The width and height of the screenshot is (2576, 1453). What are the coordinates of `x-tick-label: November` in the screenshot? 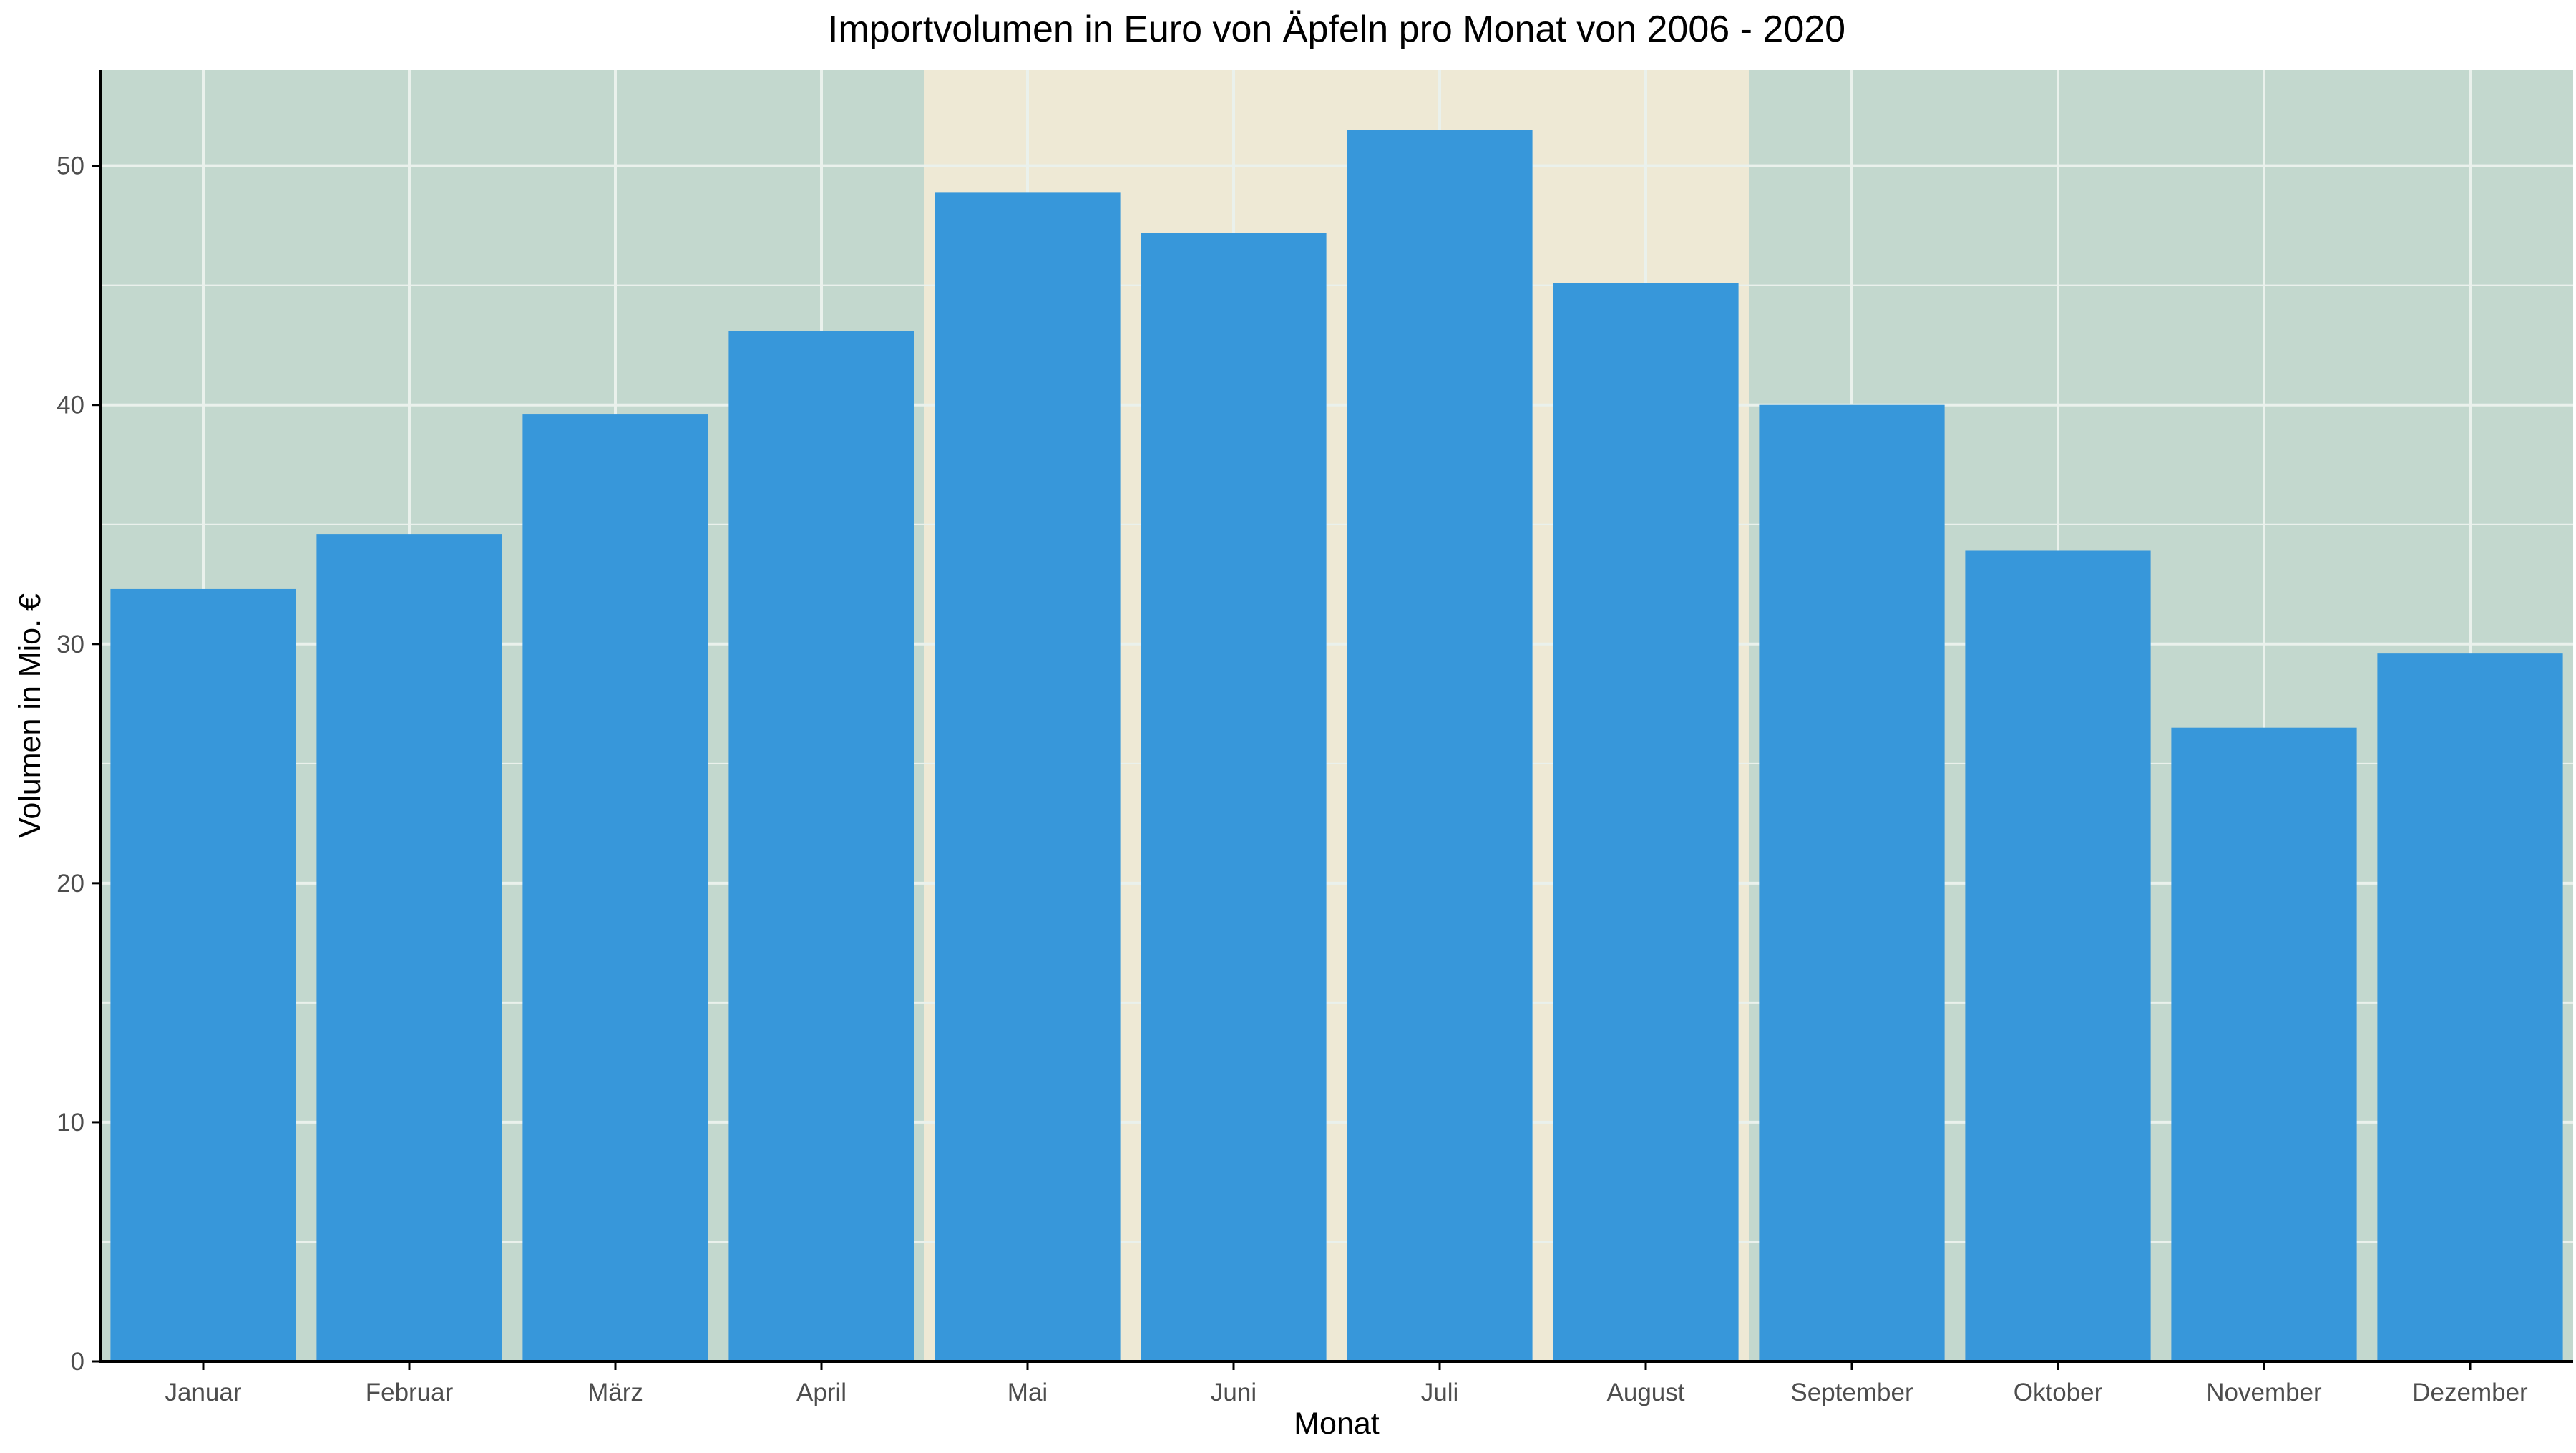 It's located at (2264, 1392).